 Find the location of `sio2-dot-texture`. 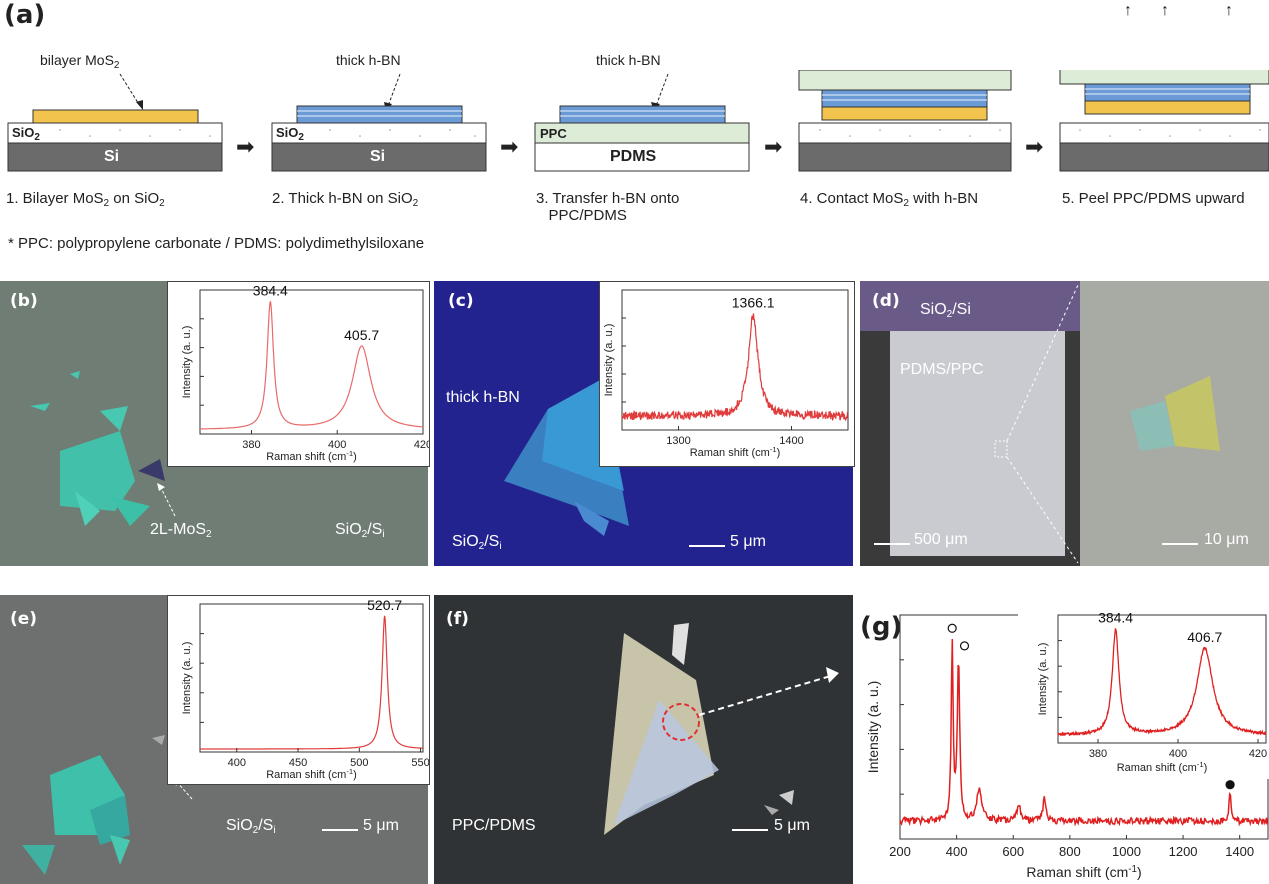

sio2-dot-texture is located at coordinates (660, 133).